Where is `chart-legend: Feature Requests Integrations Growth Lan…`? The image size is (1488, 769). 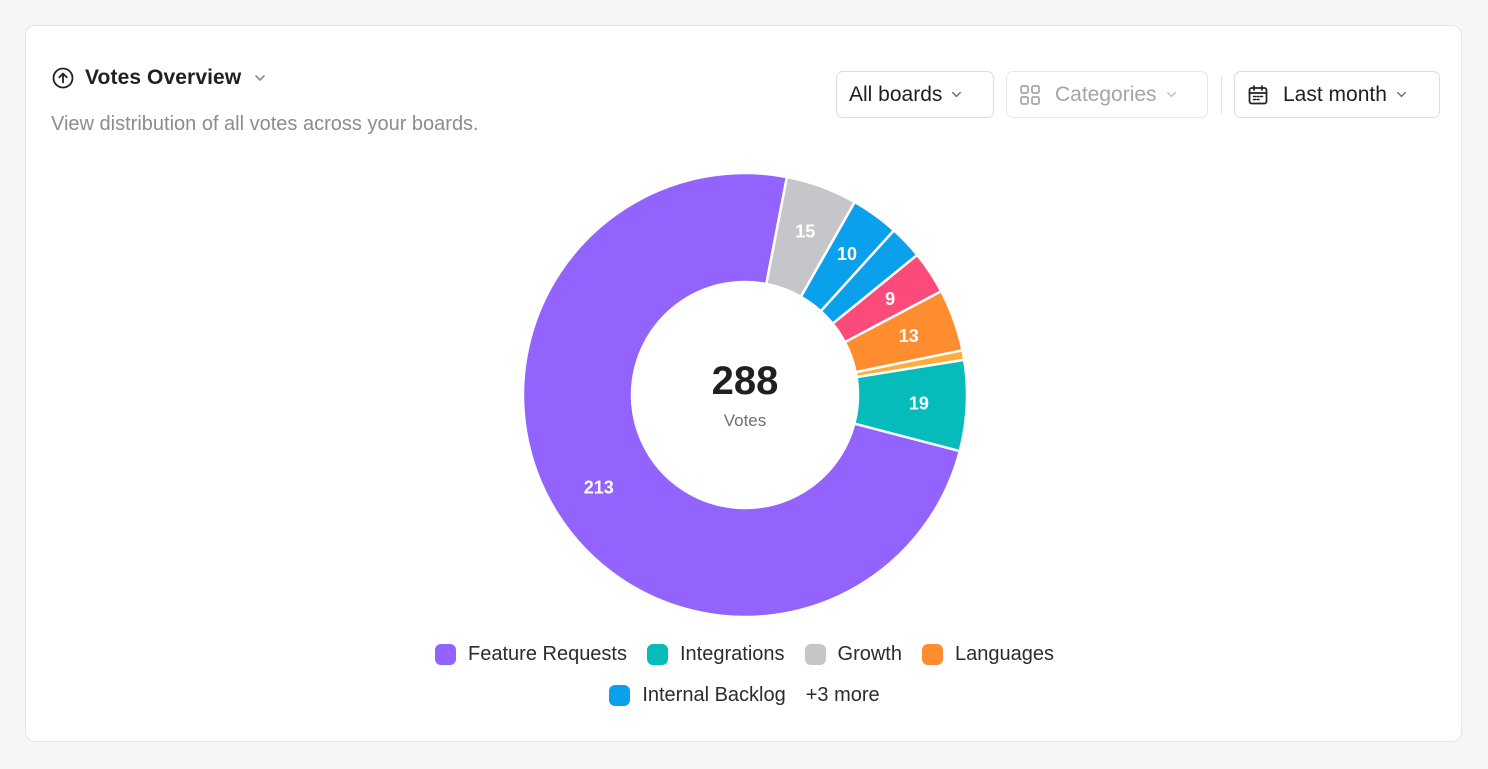 chart-legend: Feature Requests Integrations Growth Lan… is located at coordinates (744, 675).